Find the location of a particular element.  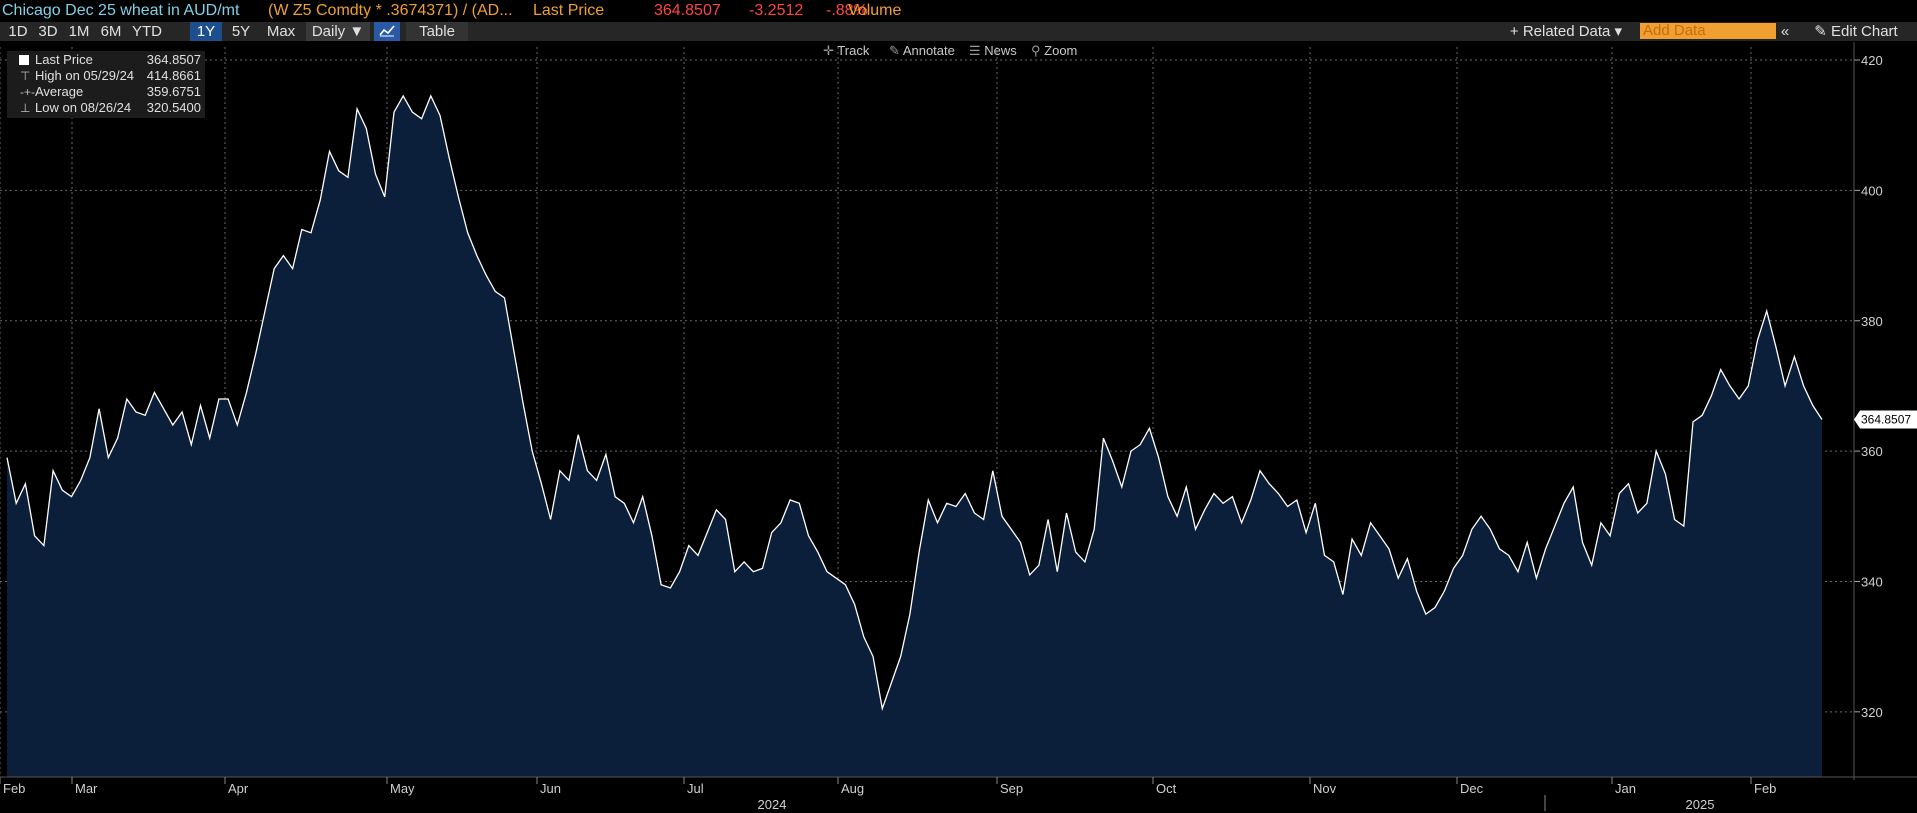

x-tick-label: Mar is located at coordinates (86, 788).